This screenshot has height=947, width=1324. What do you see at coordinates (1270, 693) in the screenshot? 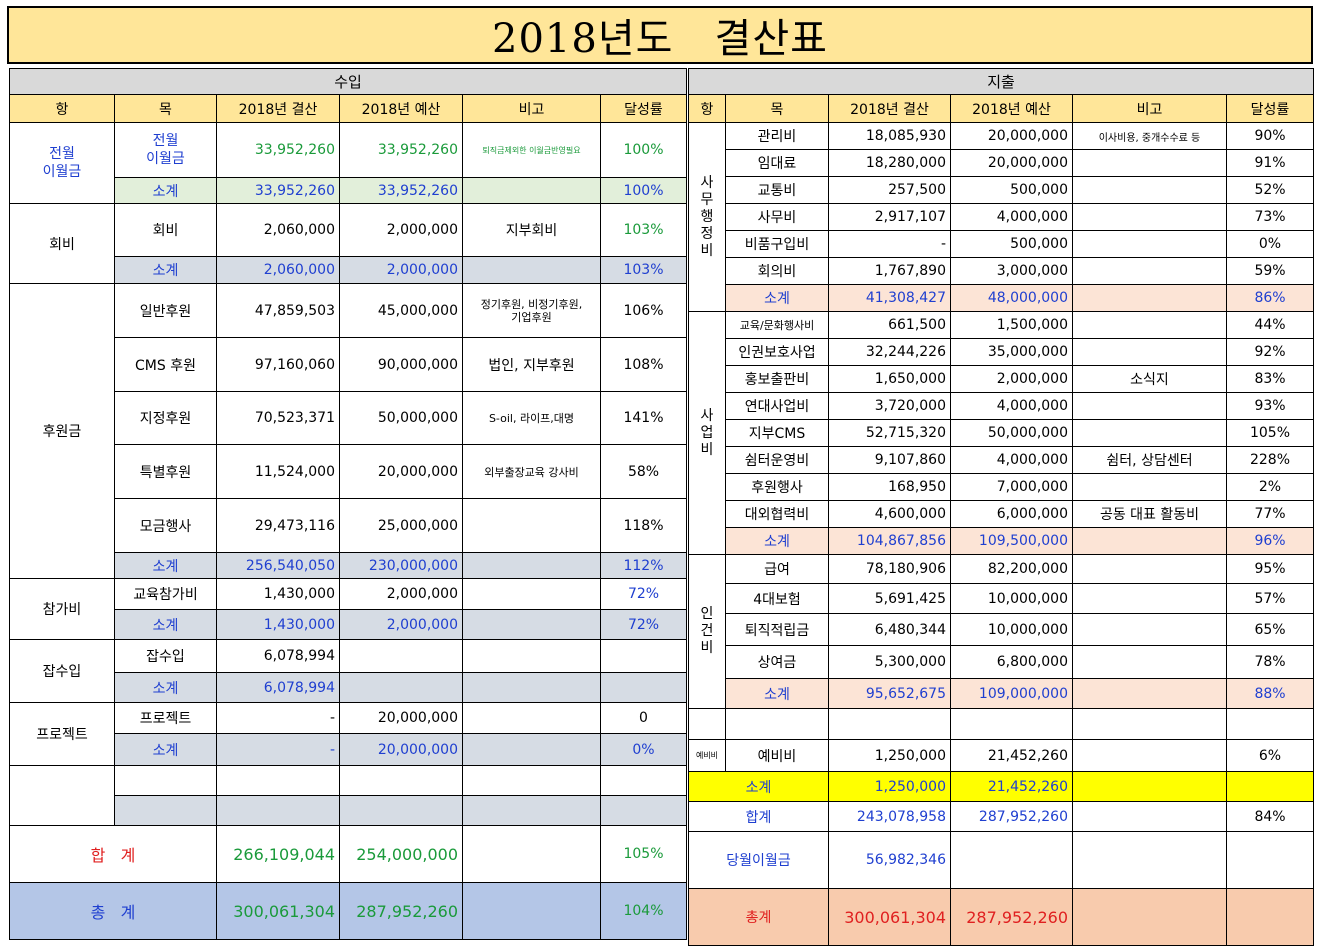
I see `expense-subtotal-rate-personnel: 88%` at bounding box center [1270, 693].